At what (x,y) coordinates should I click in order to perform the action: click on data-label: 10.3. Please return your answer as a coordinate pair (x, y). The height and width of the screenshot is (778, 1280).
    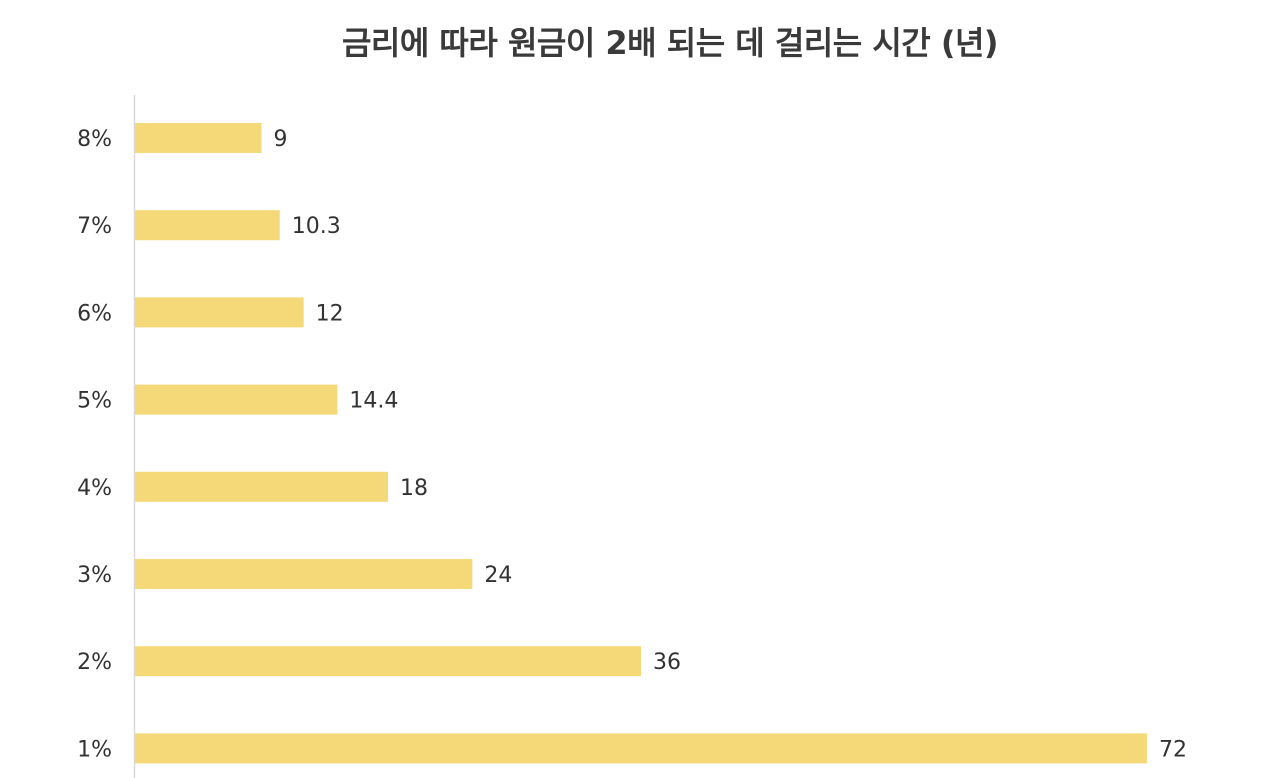
    Looking at the image, I should click on (316, 226).